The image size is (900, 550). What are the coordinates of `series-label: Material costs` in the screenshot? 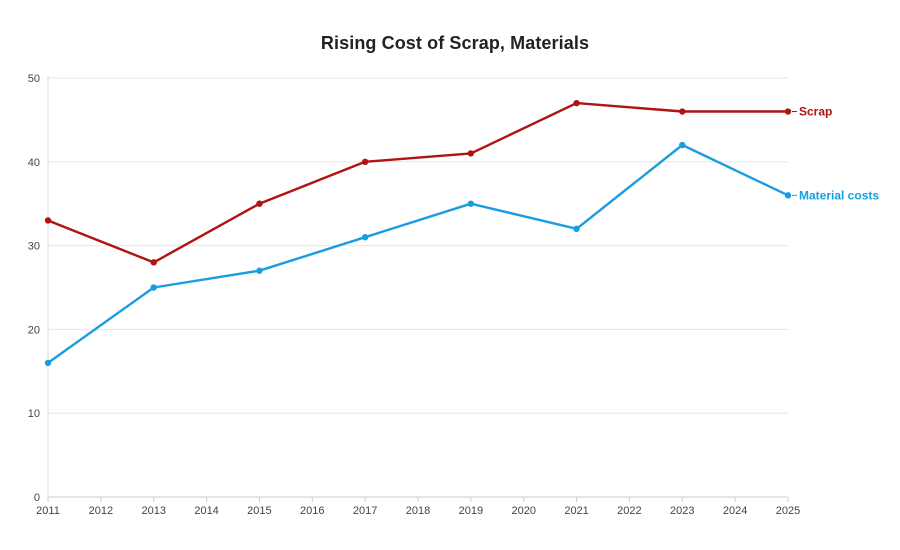 It's located at (839, 195).